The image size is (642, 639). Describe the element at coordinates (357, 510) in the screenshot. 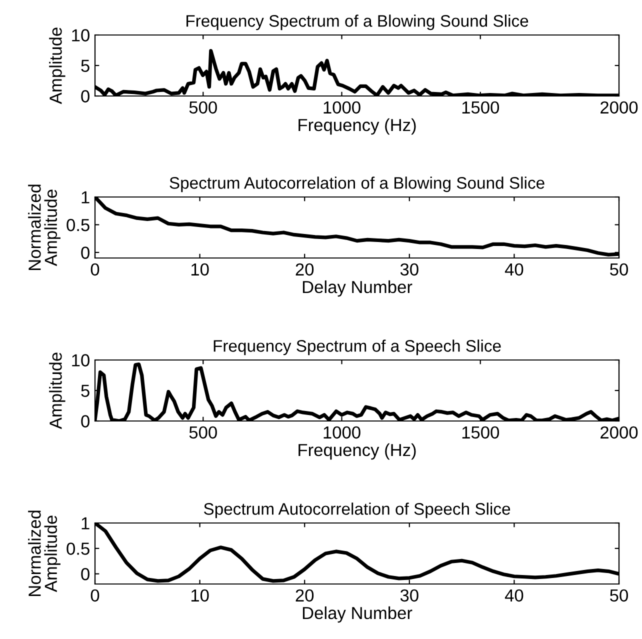

I see `chart-title: Spectrum Autocorrelation of Speech Slice` at that location.